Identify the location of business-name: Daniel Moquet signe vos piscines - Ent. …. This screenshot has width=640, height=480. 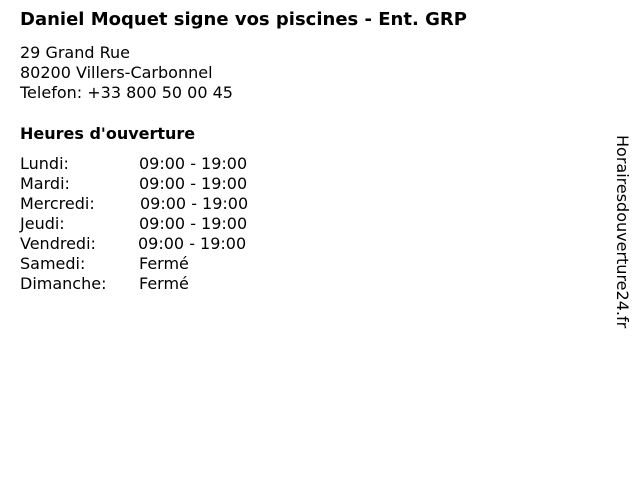
(243, 19).